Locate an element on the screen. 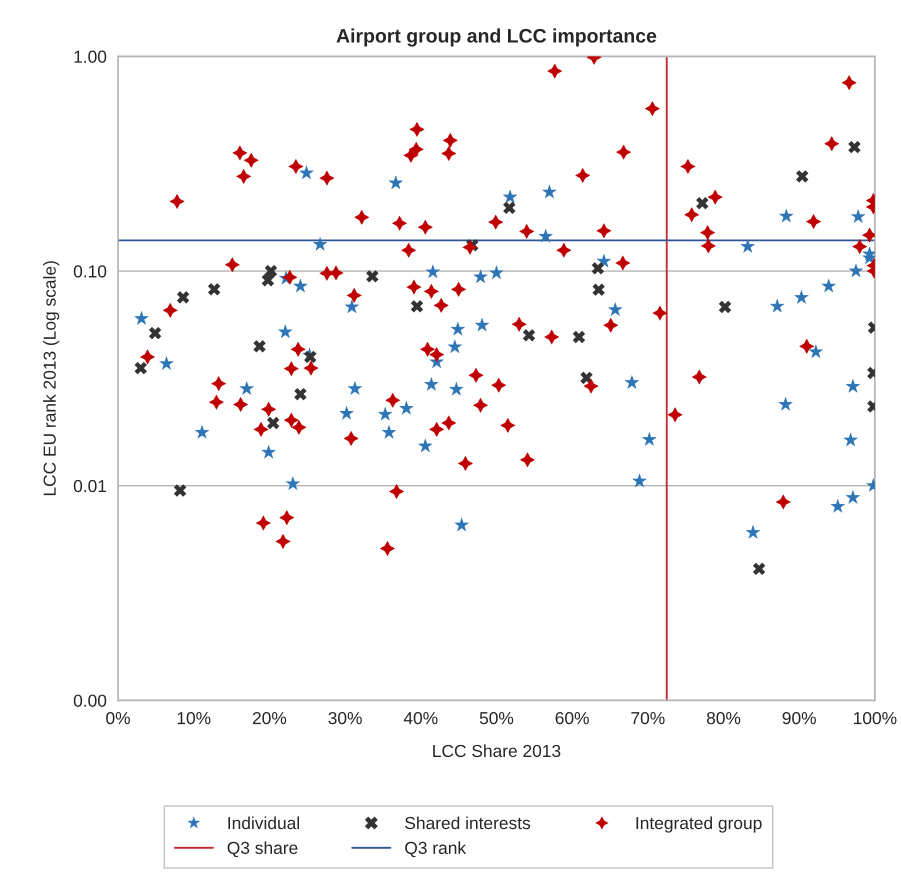  x-tick-label: 50% is located at coordinates (497, 718).